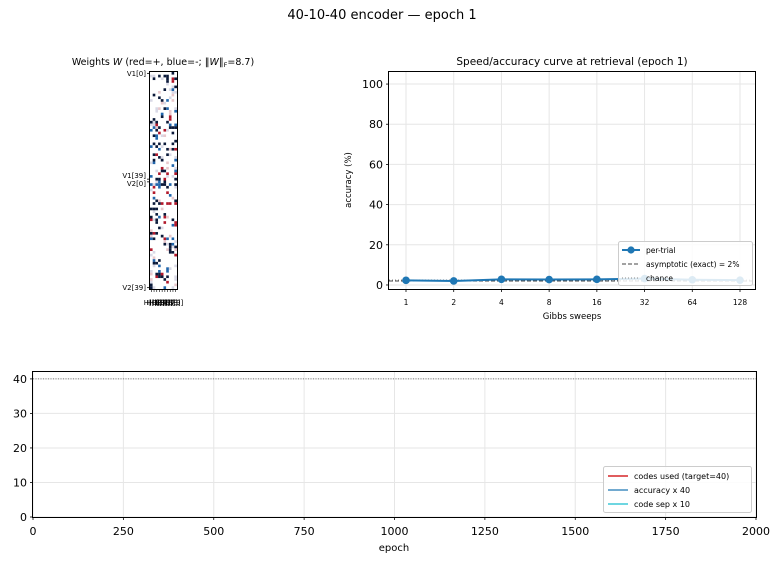 This screenshot has width=779, height=561. What do you see at coordinates (406, 280) in the screenshot?
I see `data-point` at bounding box center [406, 280].